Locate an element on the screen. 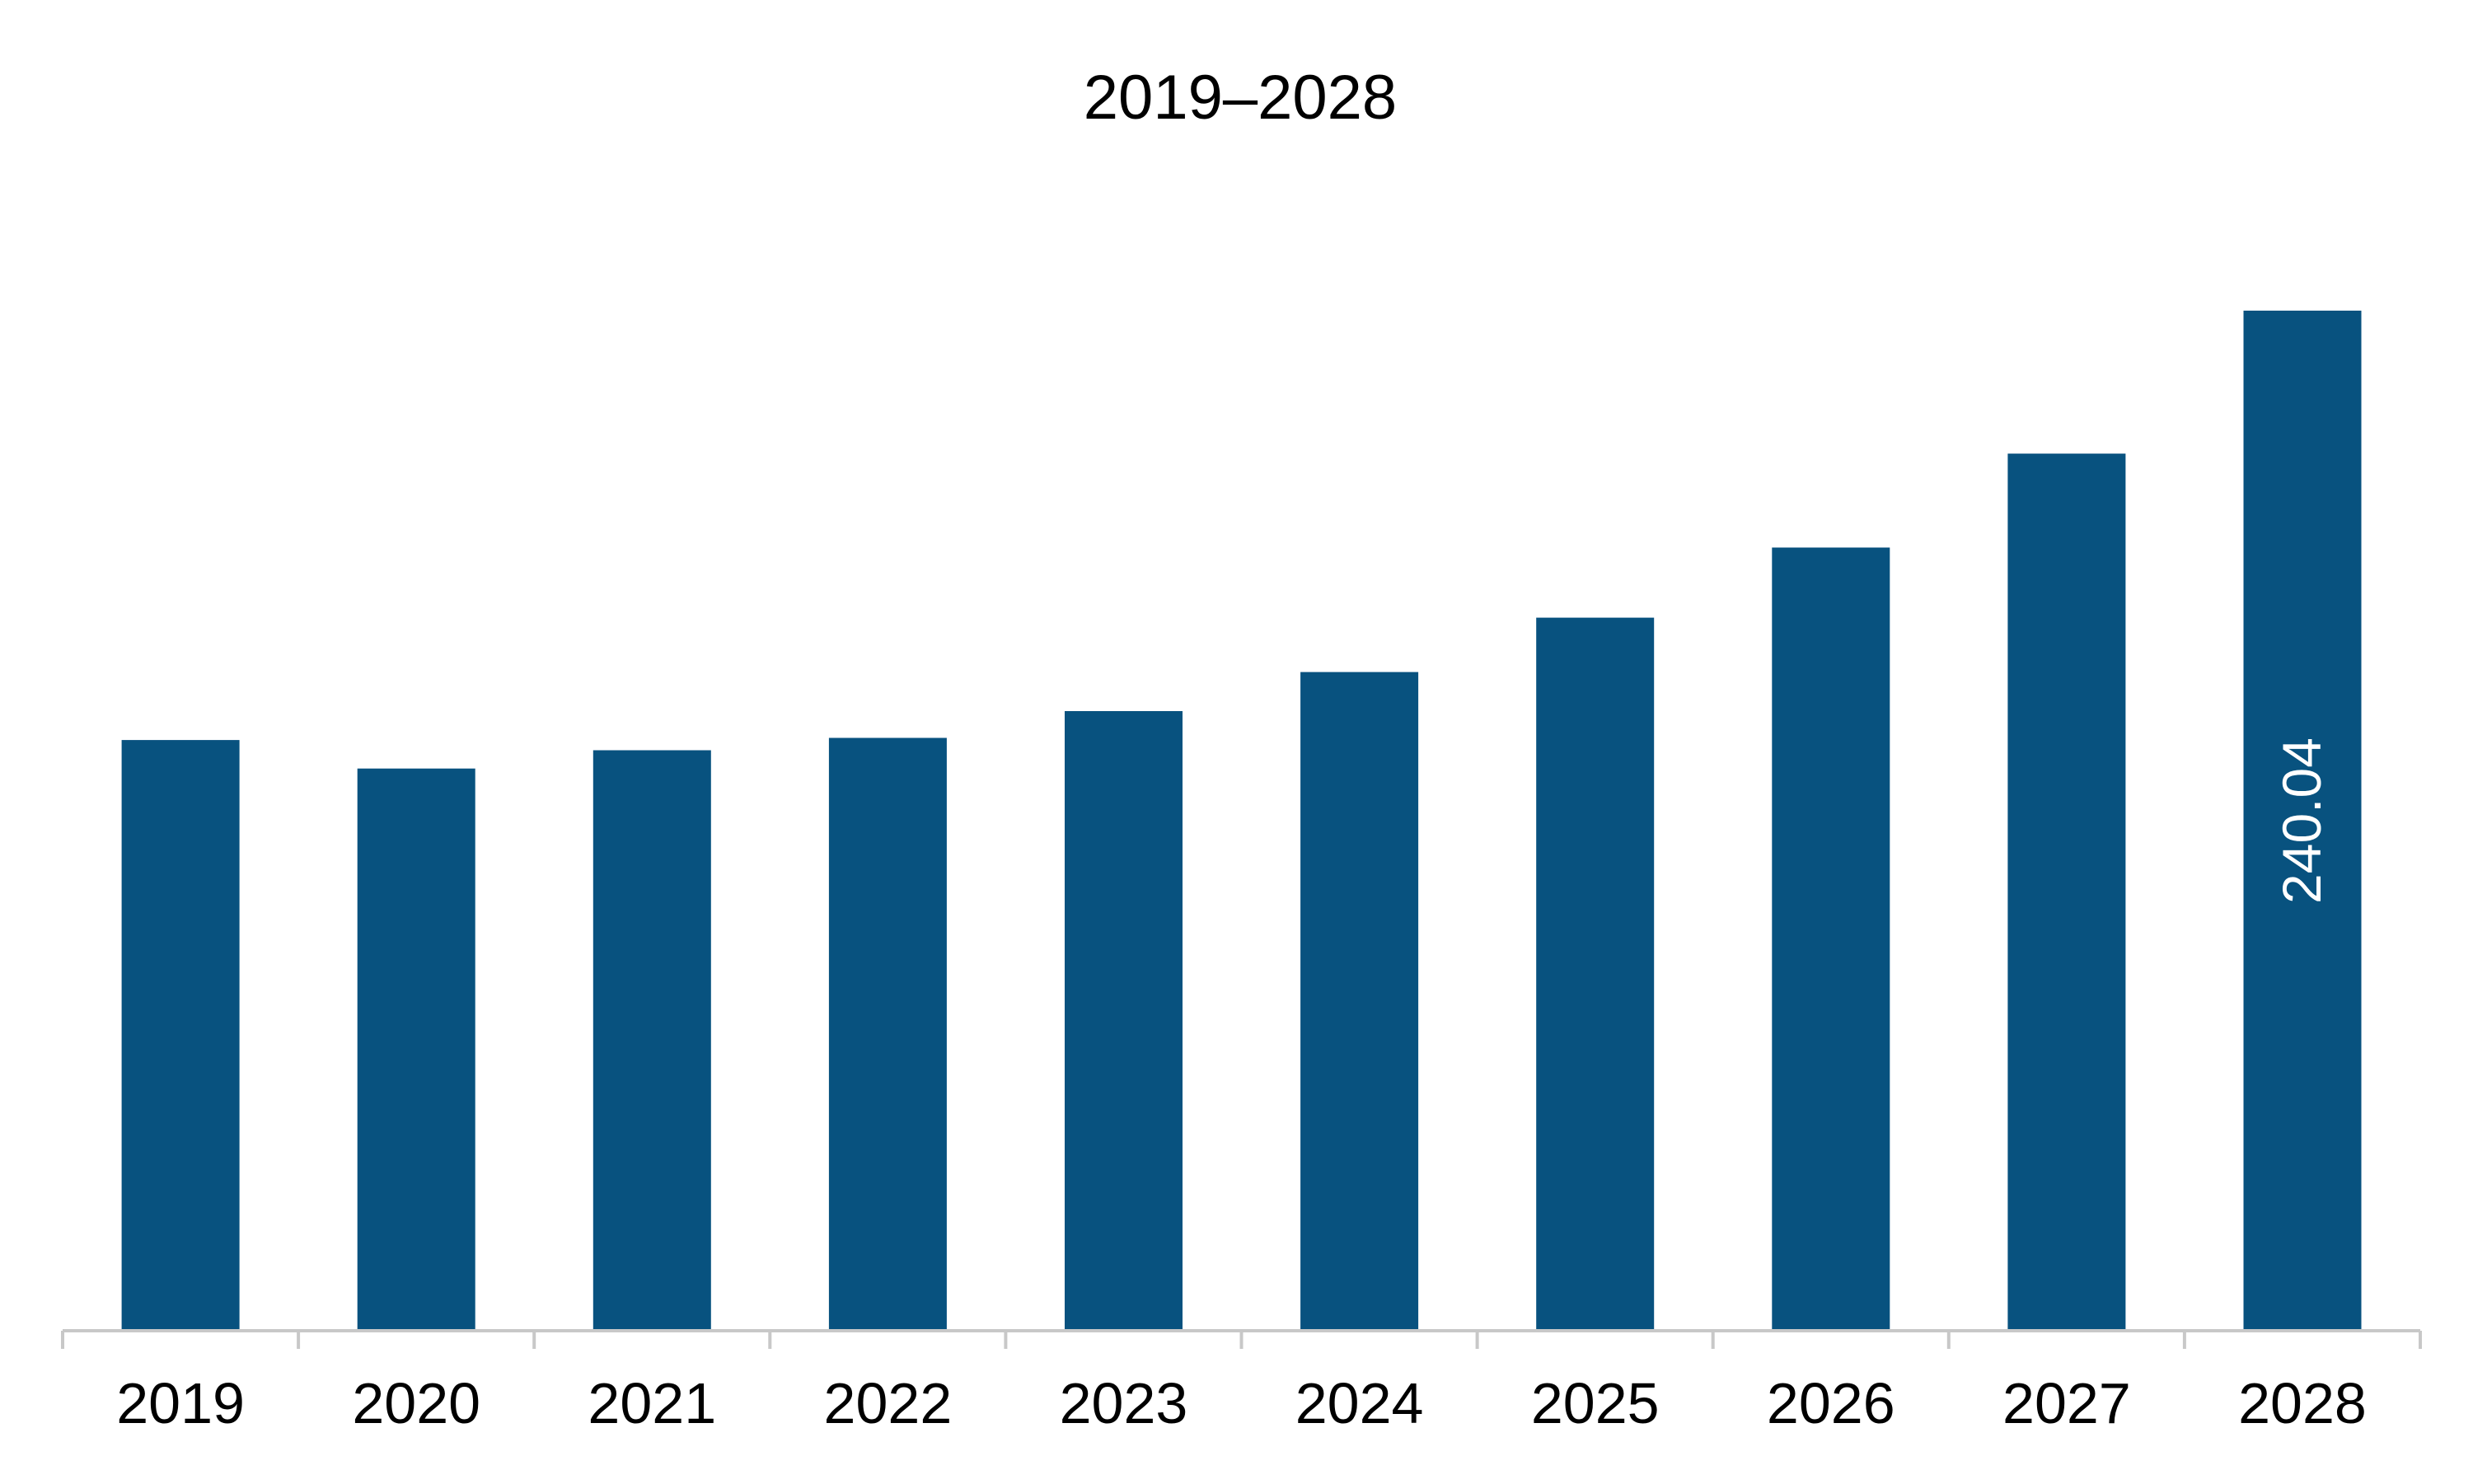  x-tick-label-2023: 2023 is located at coordinates (1124, 1403).